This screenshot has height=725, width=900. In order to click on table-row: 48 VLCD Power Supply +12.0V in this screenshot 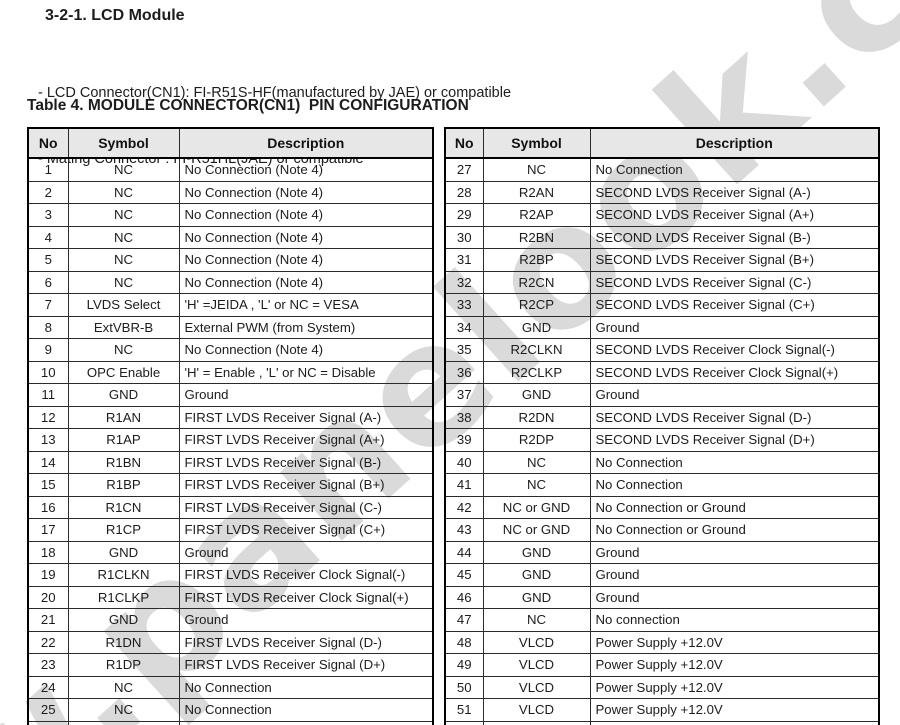, I will do `click(662, 642)`.